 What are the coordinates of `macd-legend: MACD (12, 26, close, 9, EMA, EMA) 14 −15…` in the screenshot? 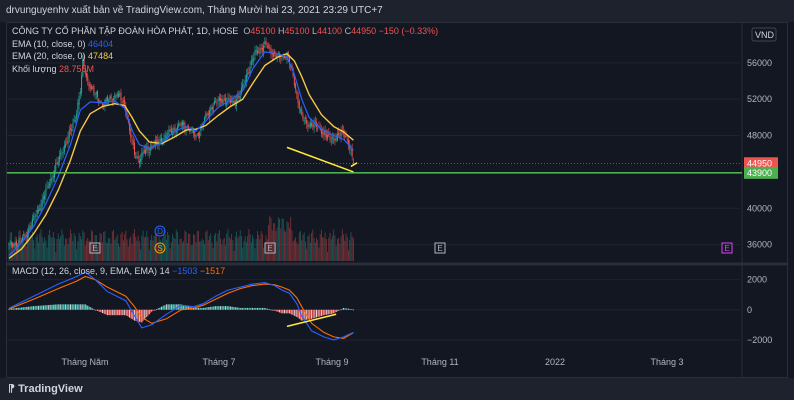 It's located at (118, 271).